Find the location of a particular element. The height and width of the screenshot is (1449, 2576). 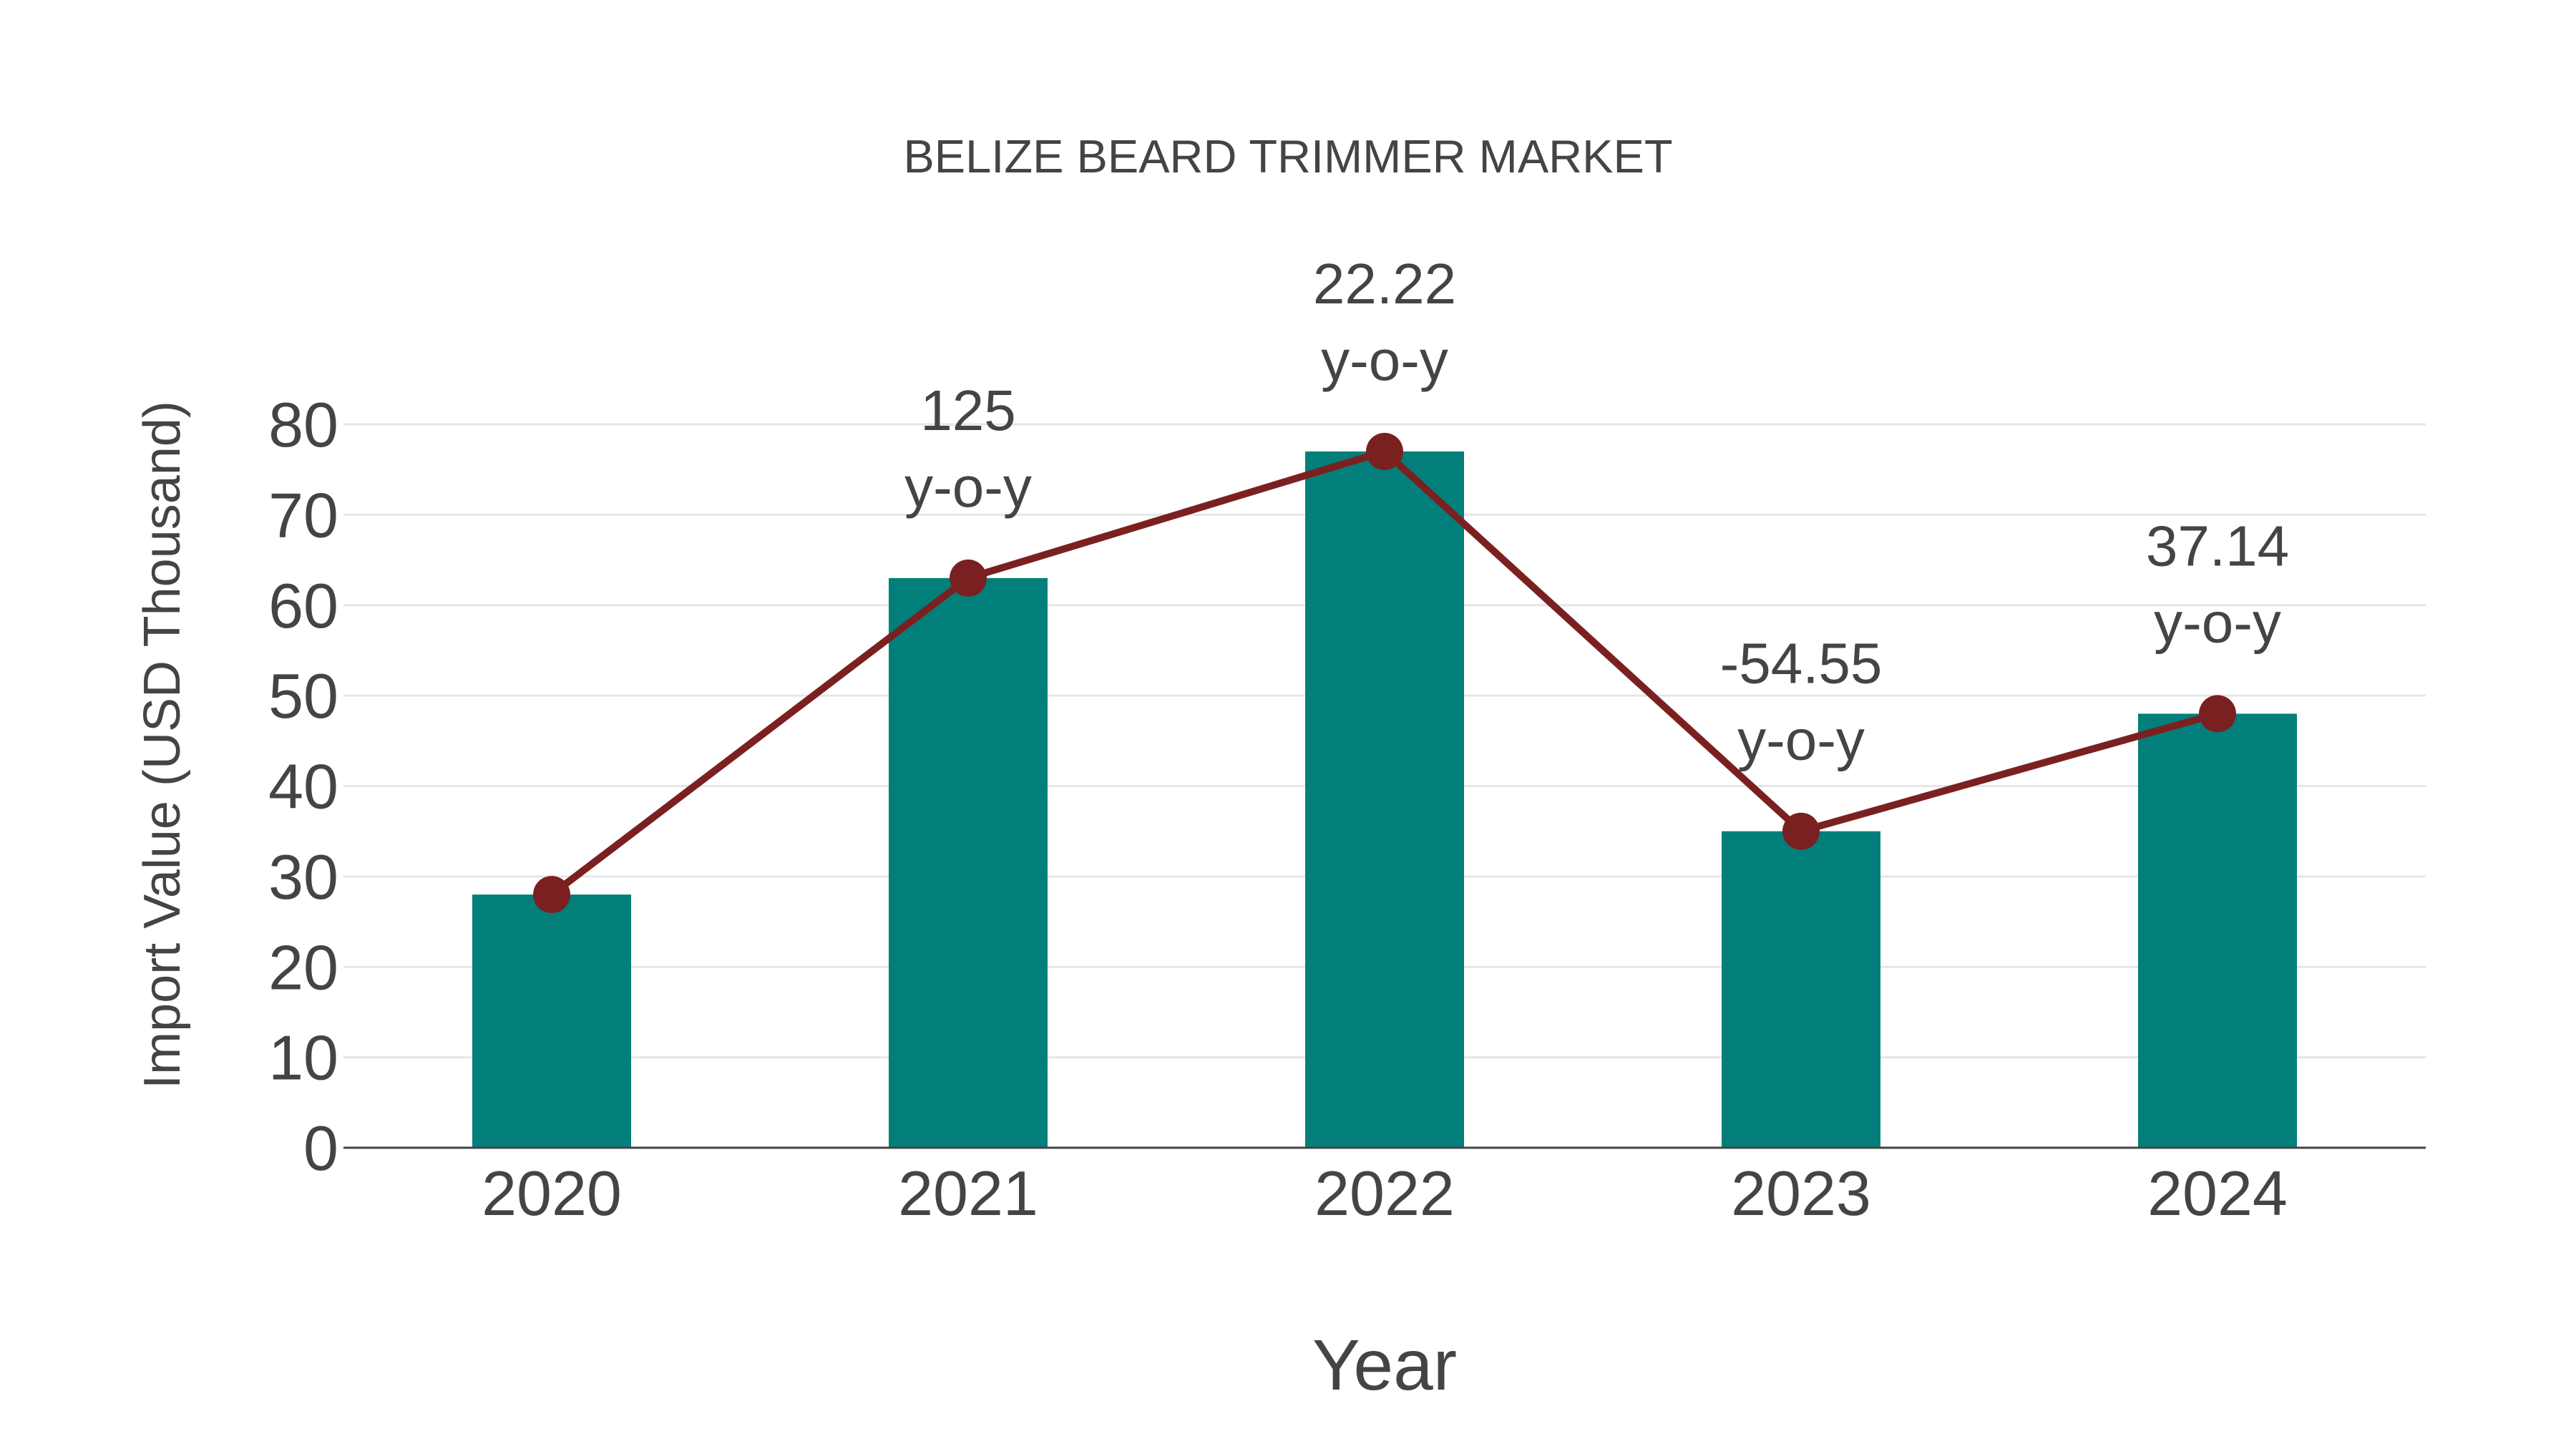

x-tick-label: 2022 is located at coordinates (1384, 1193).